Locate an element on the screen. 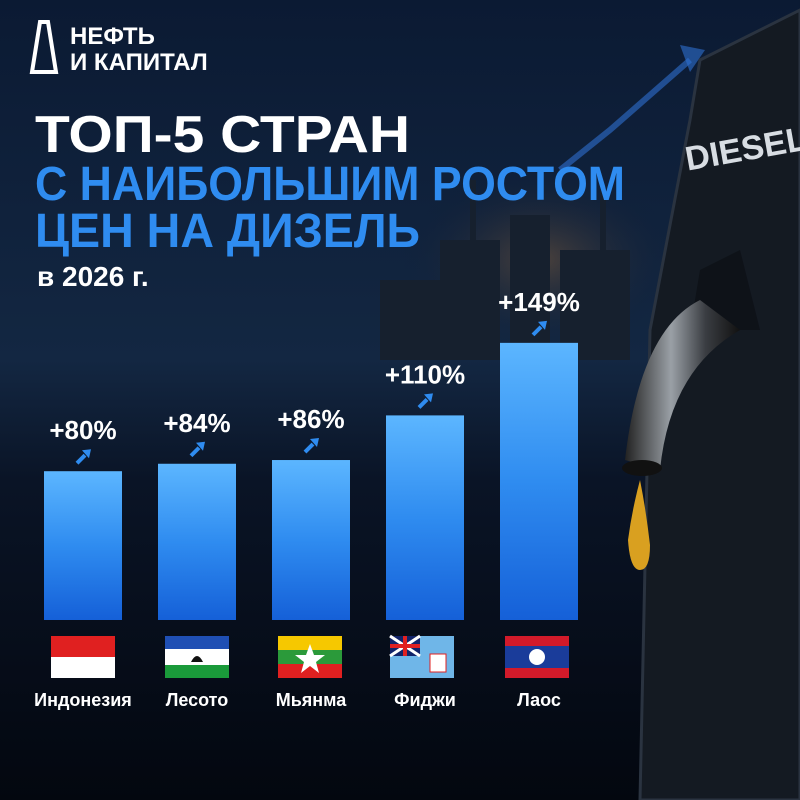 This screenshot has height=800, width=800. logo-line: И КАПИТАЛ is located at coordinates (139, 62).